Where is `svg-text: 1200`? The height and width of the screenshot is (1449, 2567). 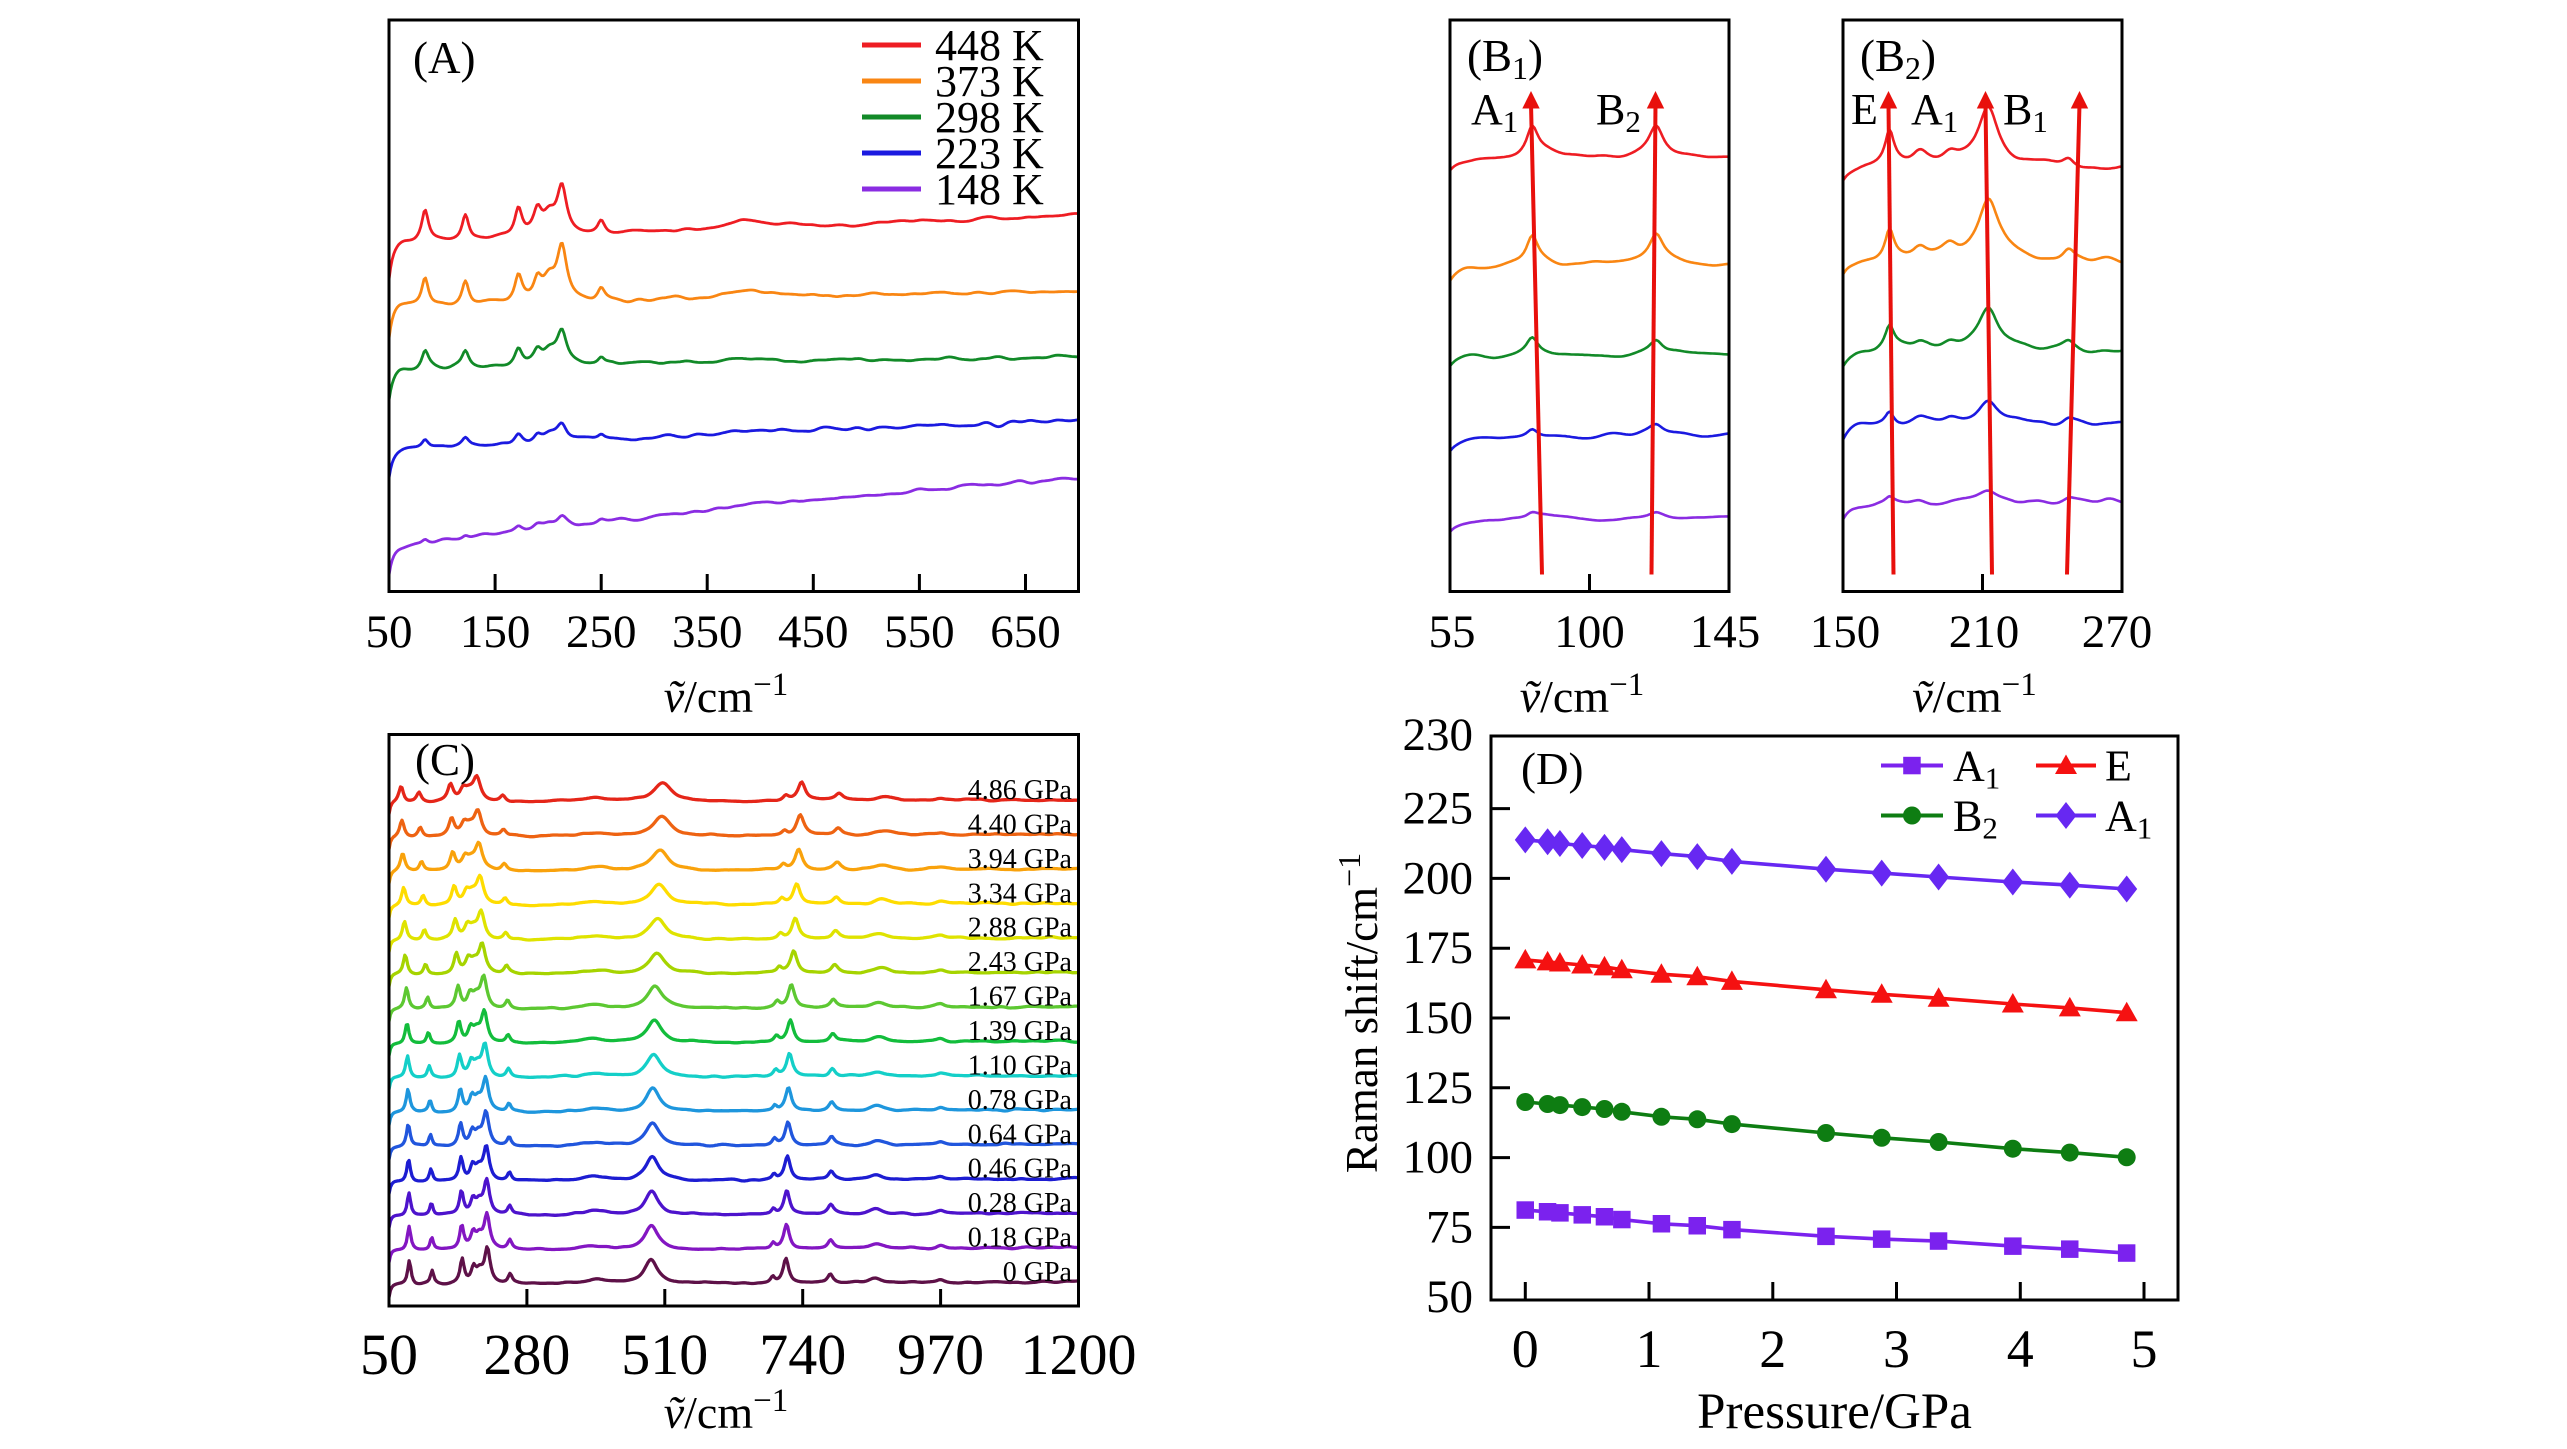 svg-text: 1200 is located at coordinates (1079, 1354).